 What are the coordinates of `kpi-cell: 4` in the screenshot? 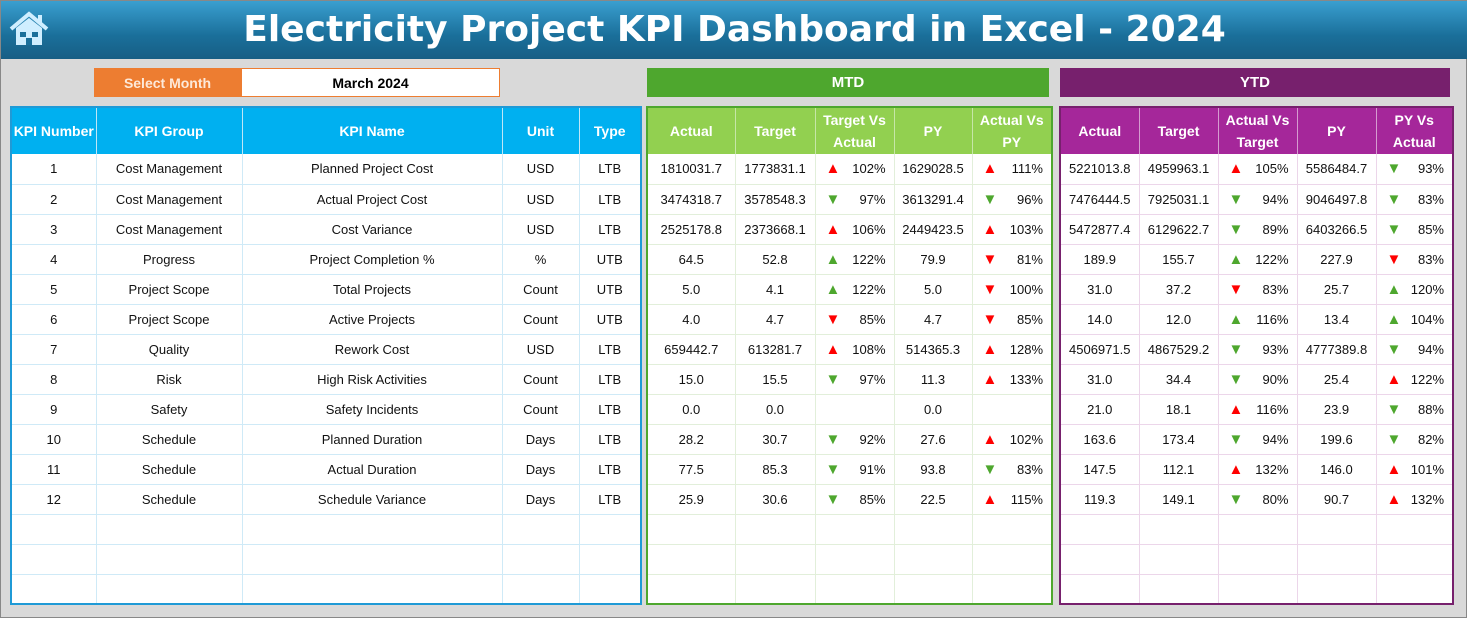 It's located at (54, 259).